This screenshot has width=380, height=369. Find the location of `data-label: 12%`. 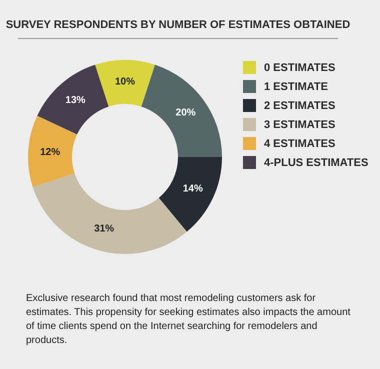

data-label: 12% is located at coordinates (50, 152).